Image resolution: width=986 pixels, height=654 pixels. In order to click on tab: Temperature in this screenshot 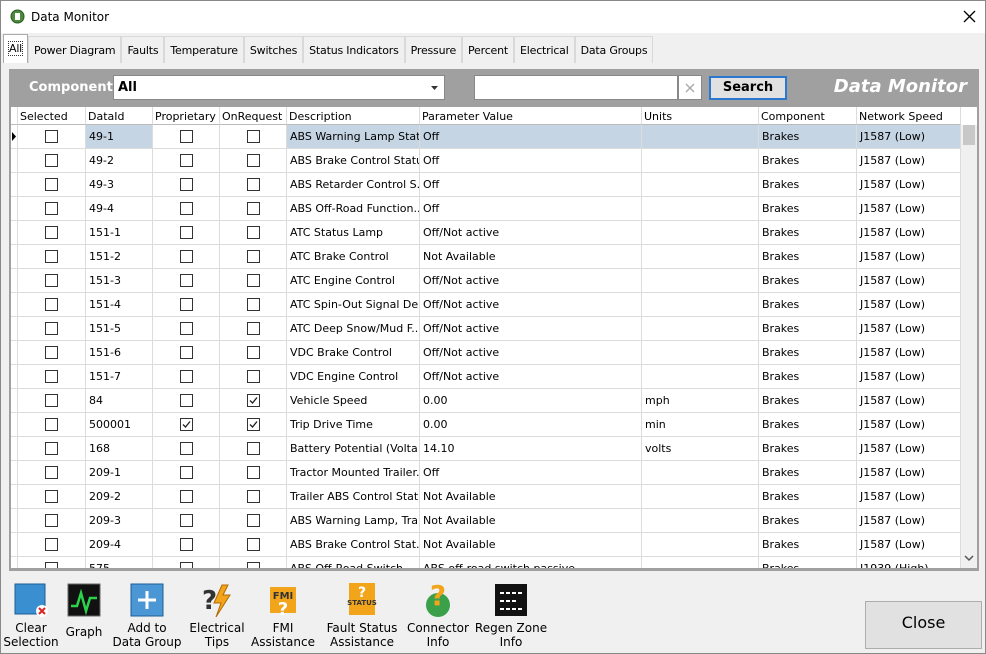, I will do `click(204, 49)`.